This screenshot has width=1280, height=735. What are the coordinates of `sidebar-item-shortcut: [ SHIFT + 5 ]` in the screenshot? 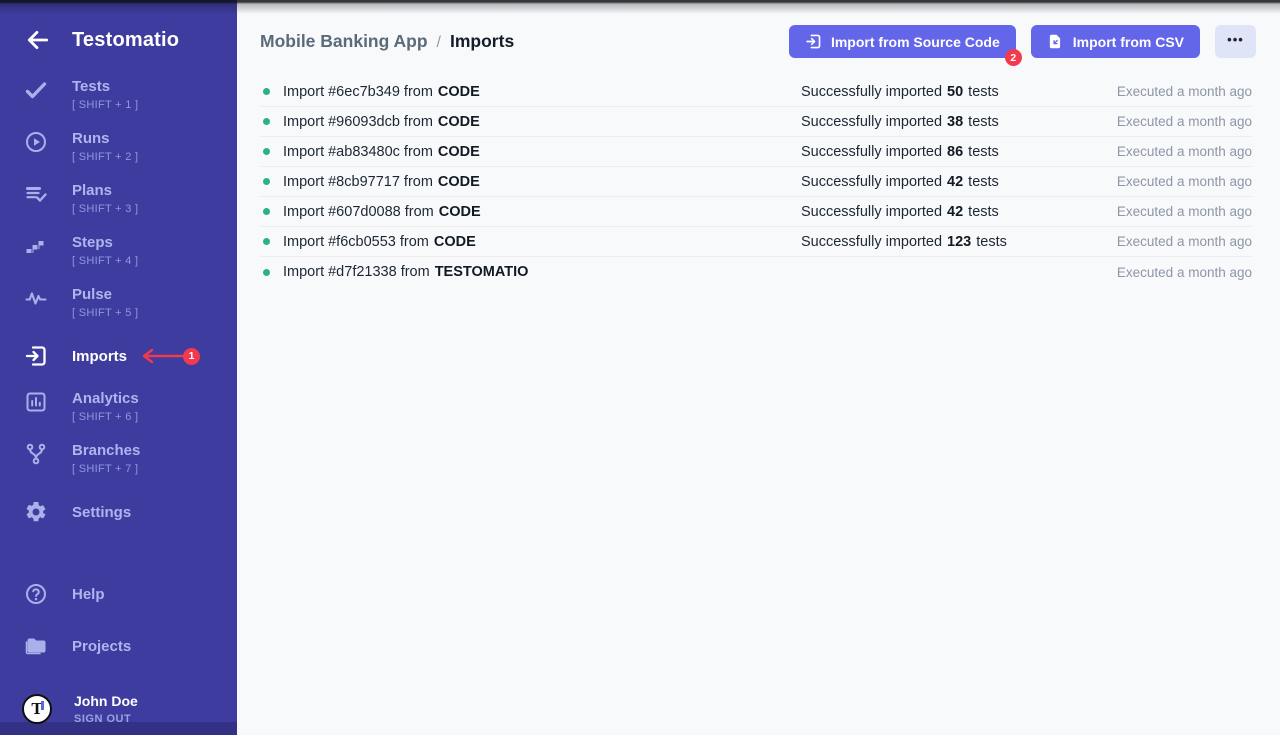 It's located at (105, 313).